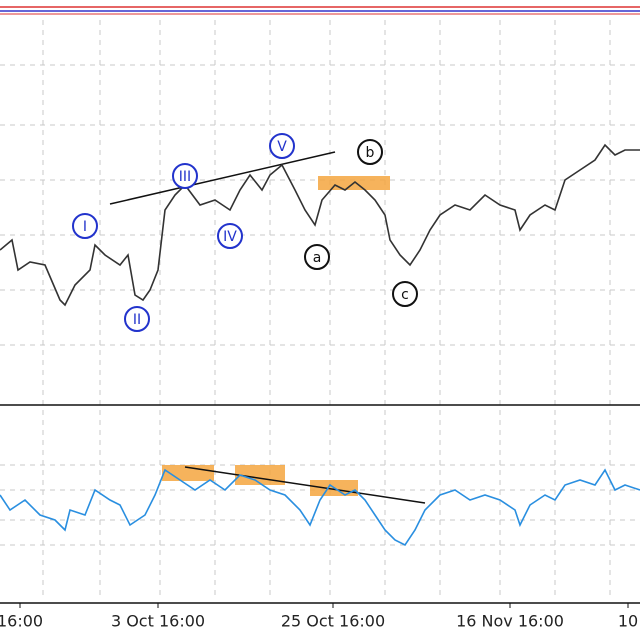 Image resolution: width=640 pixels, height=640 pixels. Describe the element at coordinates (21, 621) in the screenshot. I see `x-tick-label: 16:00` at that location.